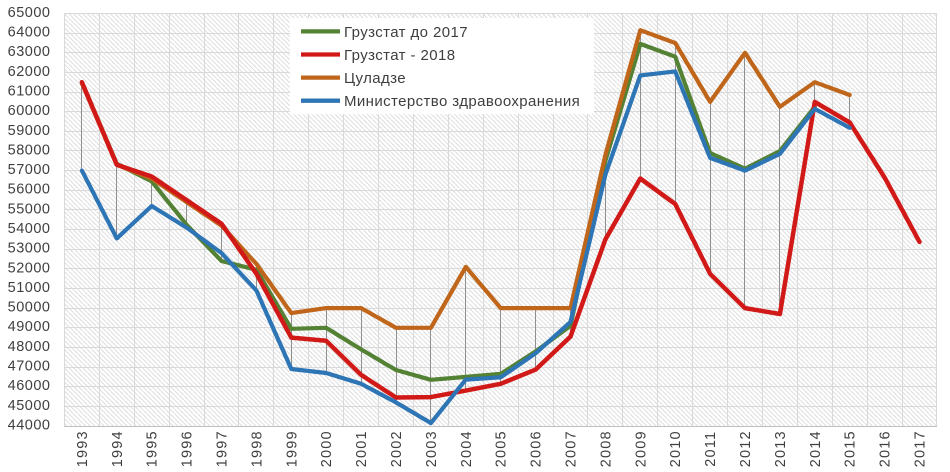 This screenshot has width=950, height=472. What do you see at coordinates (29, 386) in the screenshot?
I see `svg-text: 46000` at bounding box center [29, 386].